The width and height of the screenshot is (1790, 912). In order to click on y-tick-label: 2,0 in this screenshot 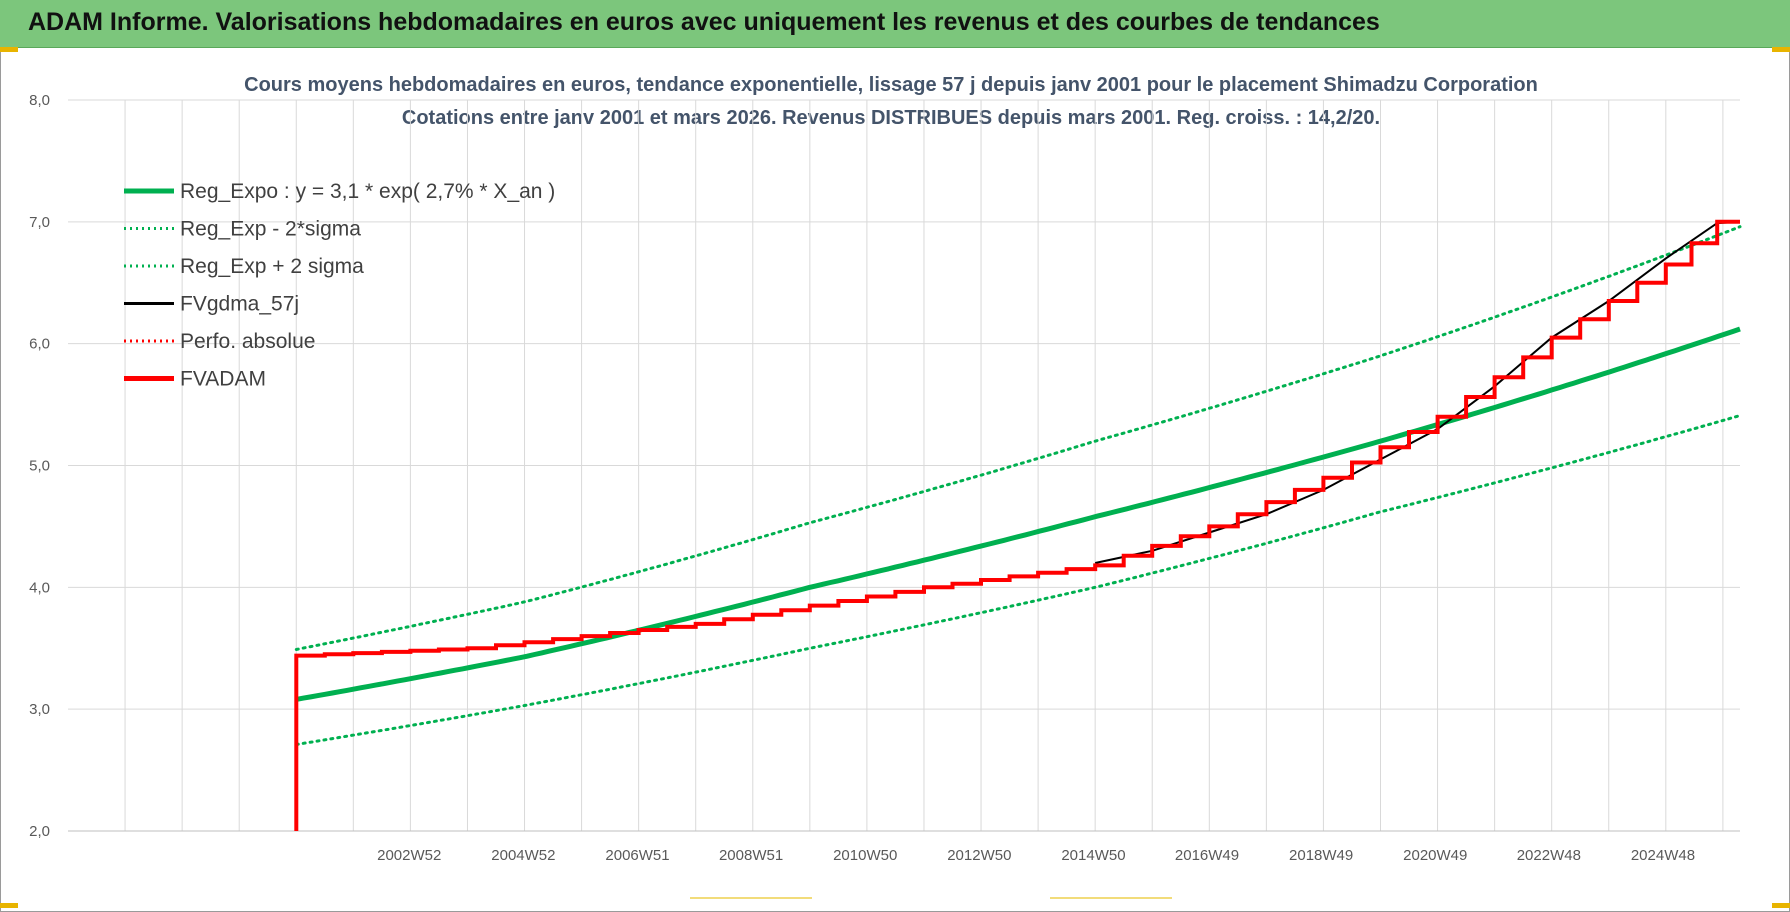, I will do `click(39, 831)`.